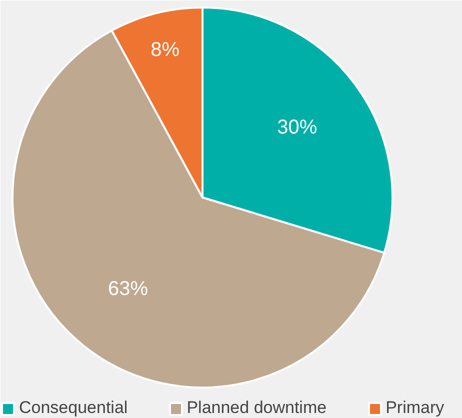 The image size is (462, 418). I want to click on legend-label: Primary, so click(415, 408).